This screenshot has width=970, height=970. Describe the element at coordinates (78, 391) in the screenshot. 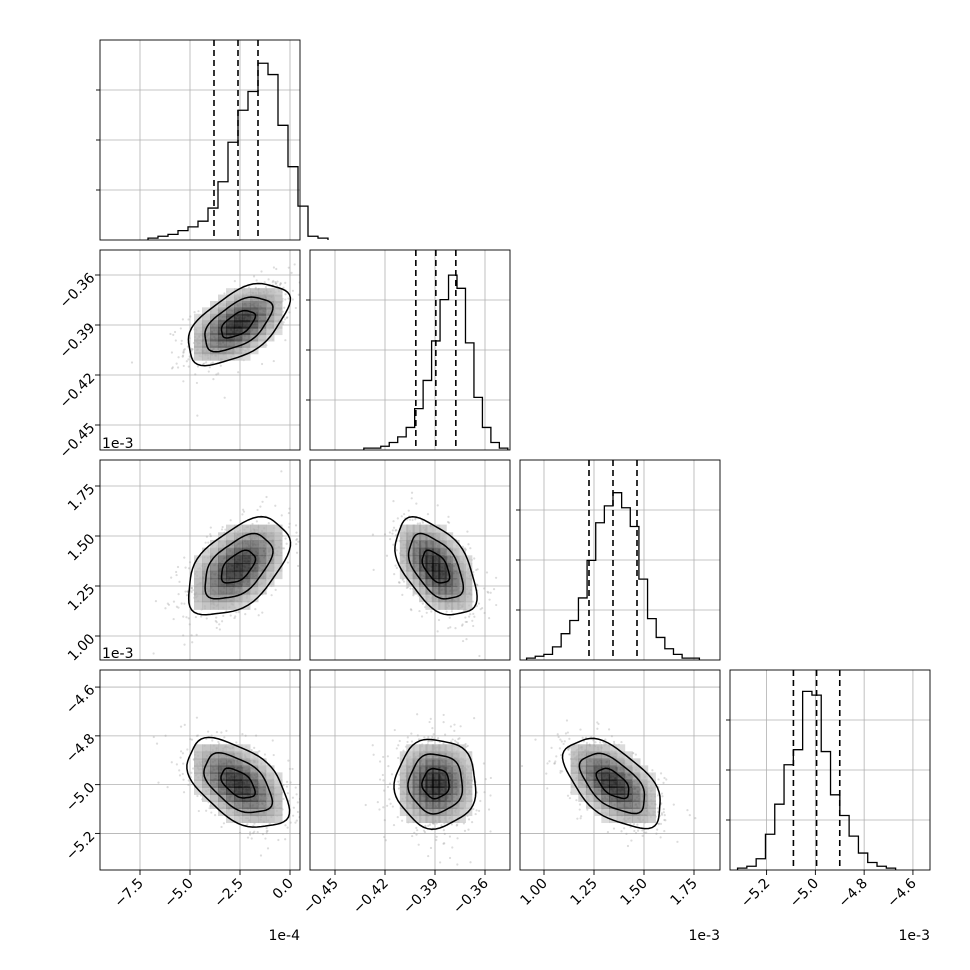

I see `y-tick-label: −0.42` at that location.